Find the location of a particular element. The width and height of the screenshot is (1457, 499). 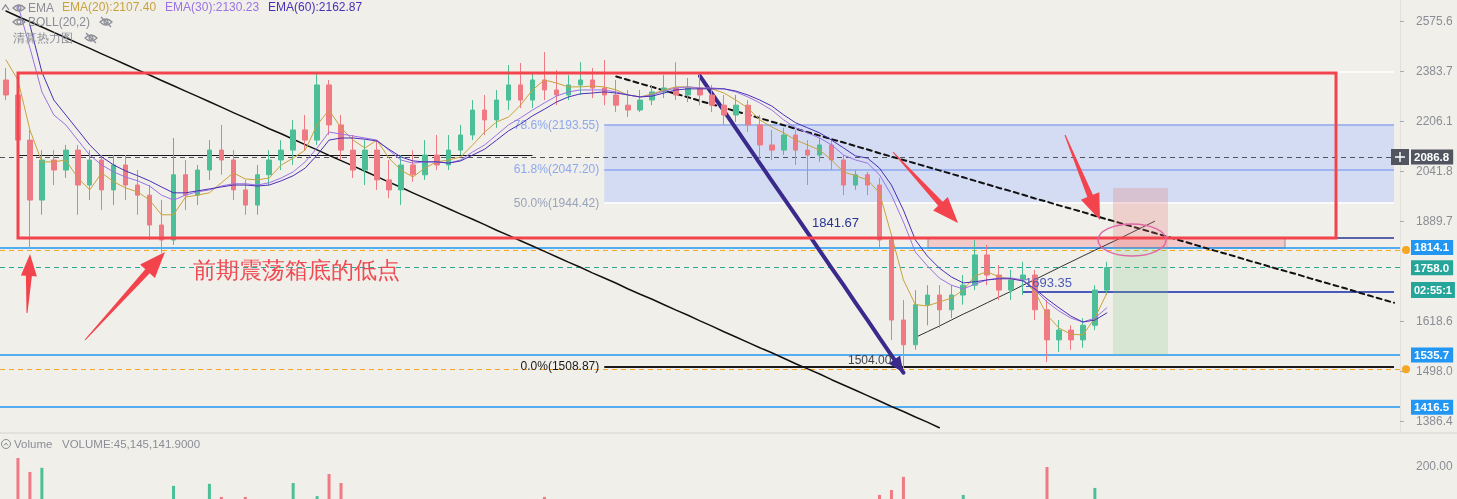

text: 200.00 is located at coordinates (1435, 466).